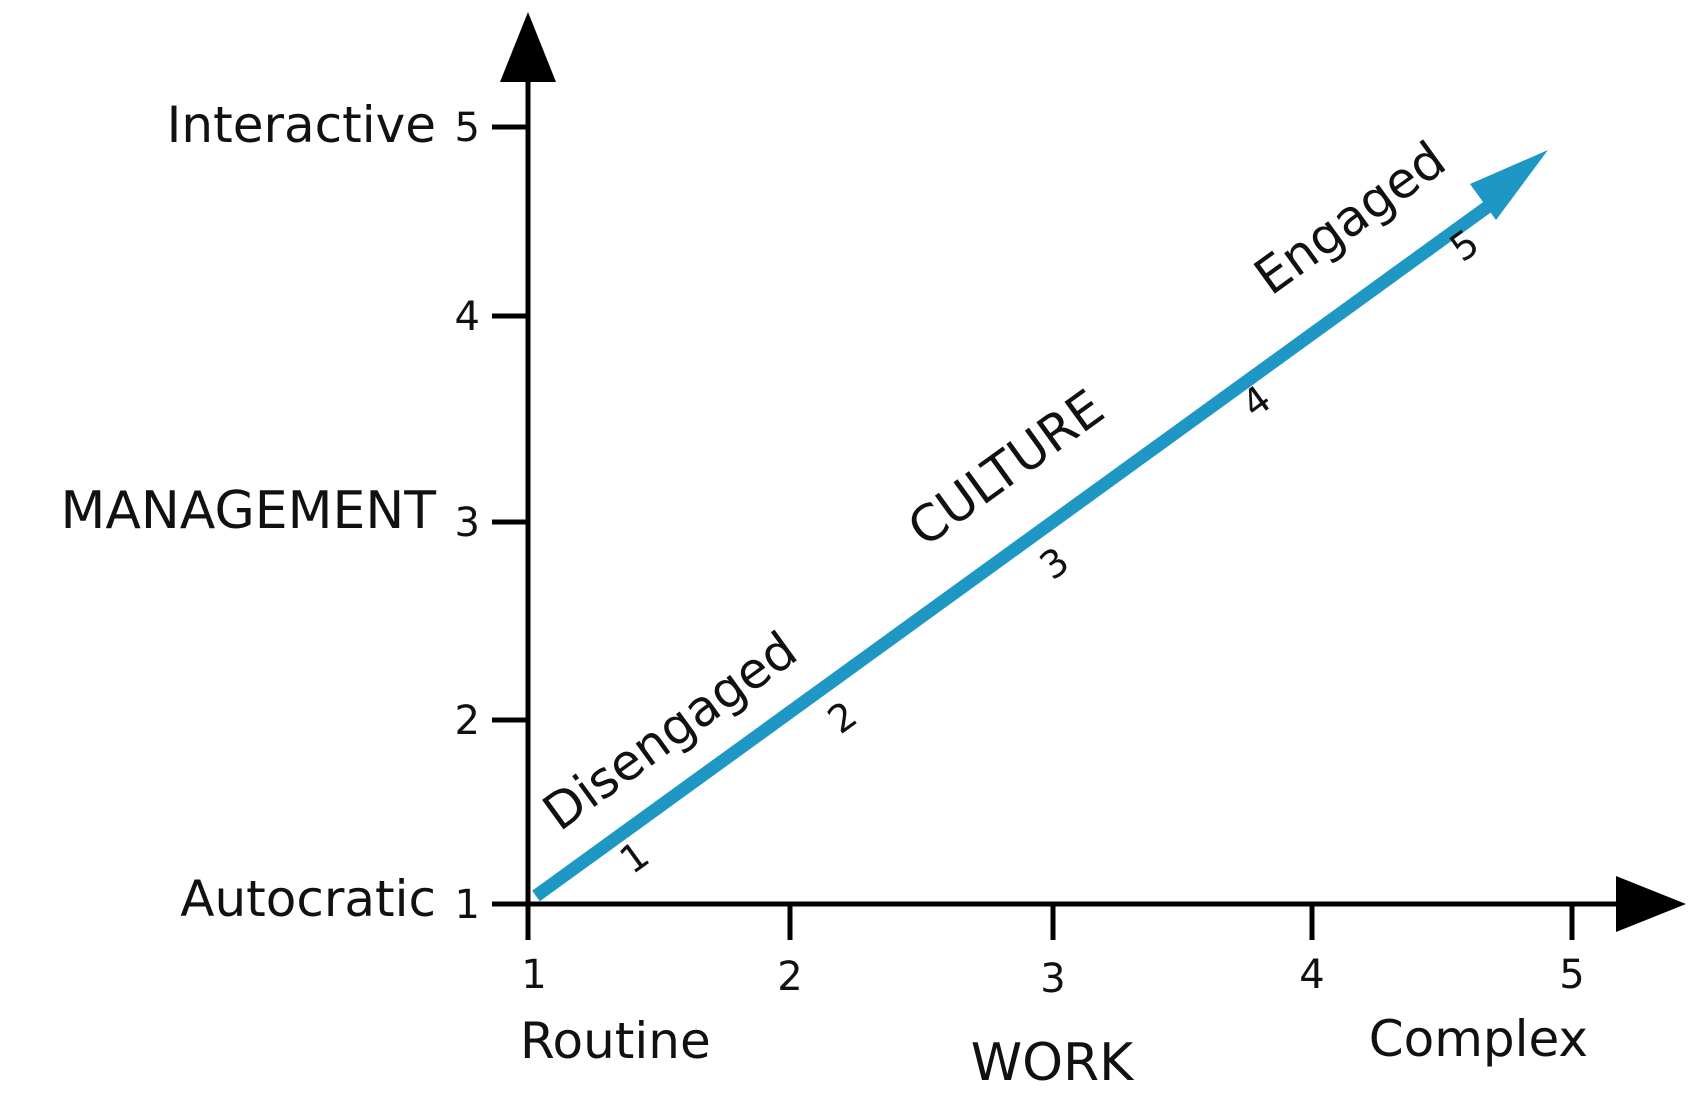  I want to click on x-ticks: 1 2 3 4 5, so click(1053, 953).